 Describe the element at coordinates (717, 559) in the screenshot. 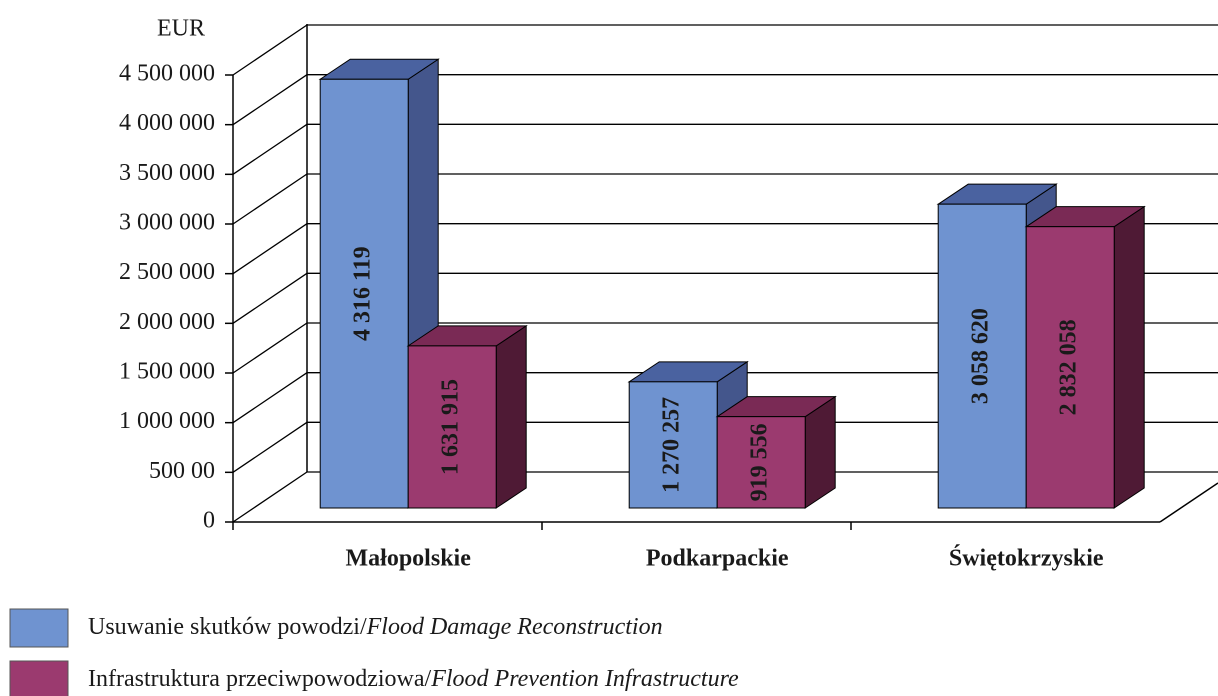

I see `x-tick-label: Podkarpackie` at that location.